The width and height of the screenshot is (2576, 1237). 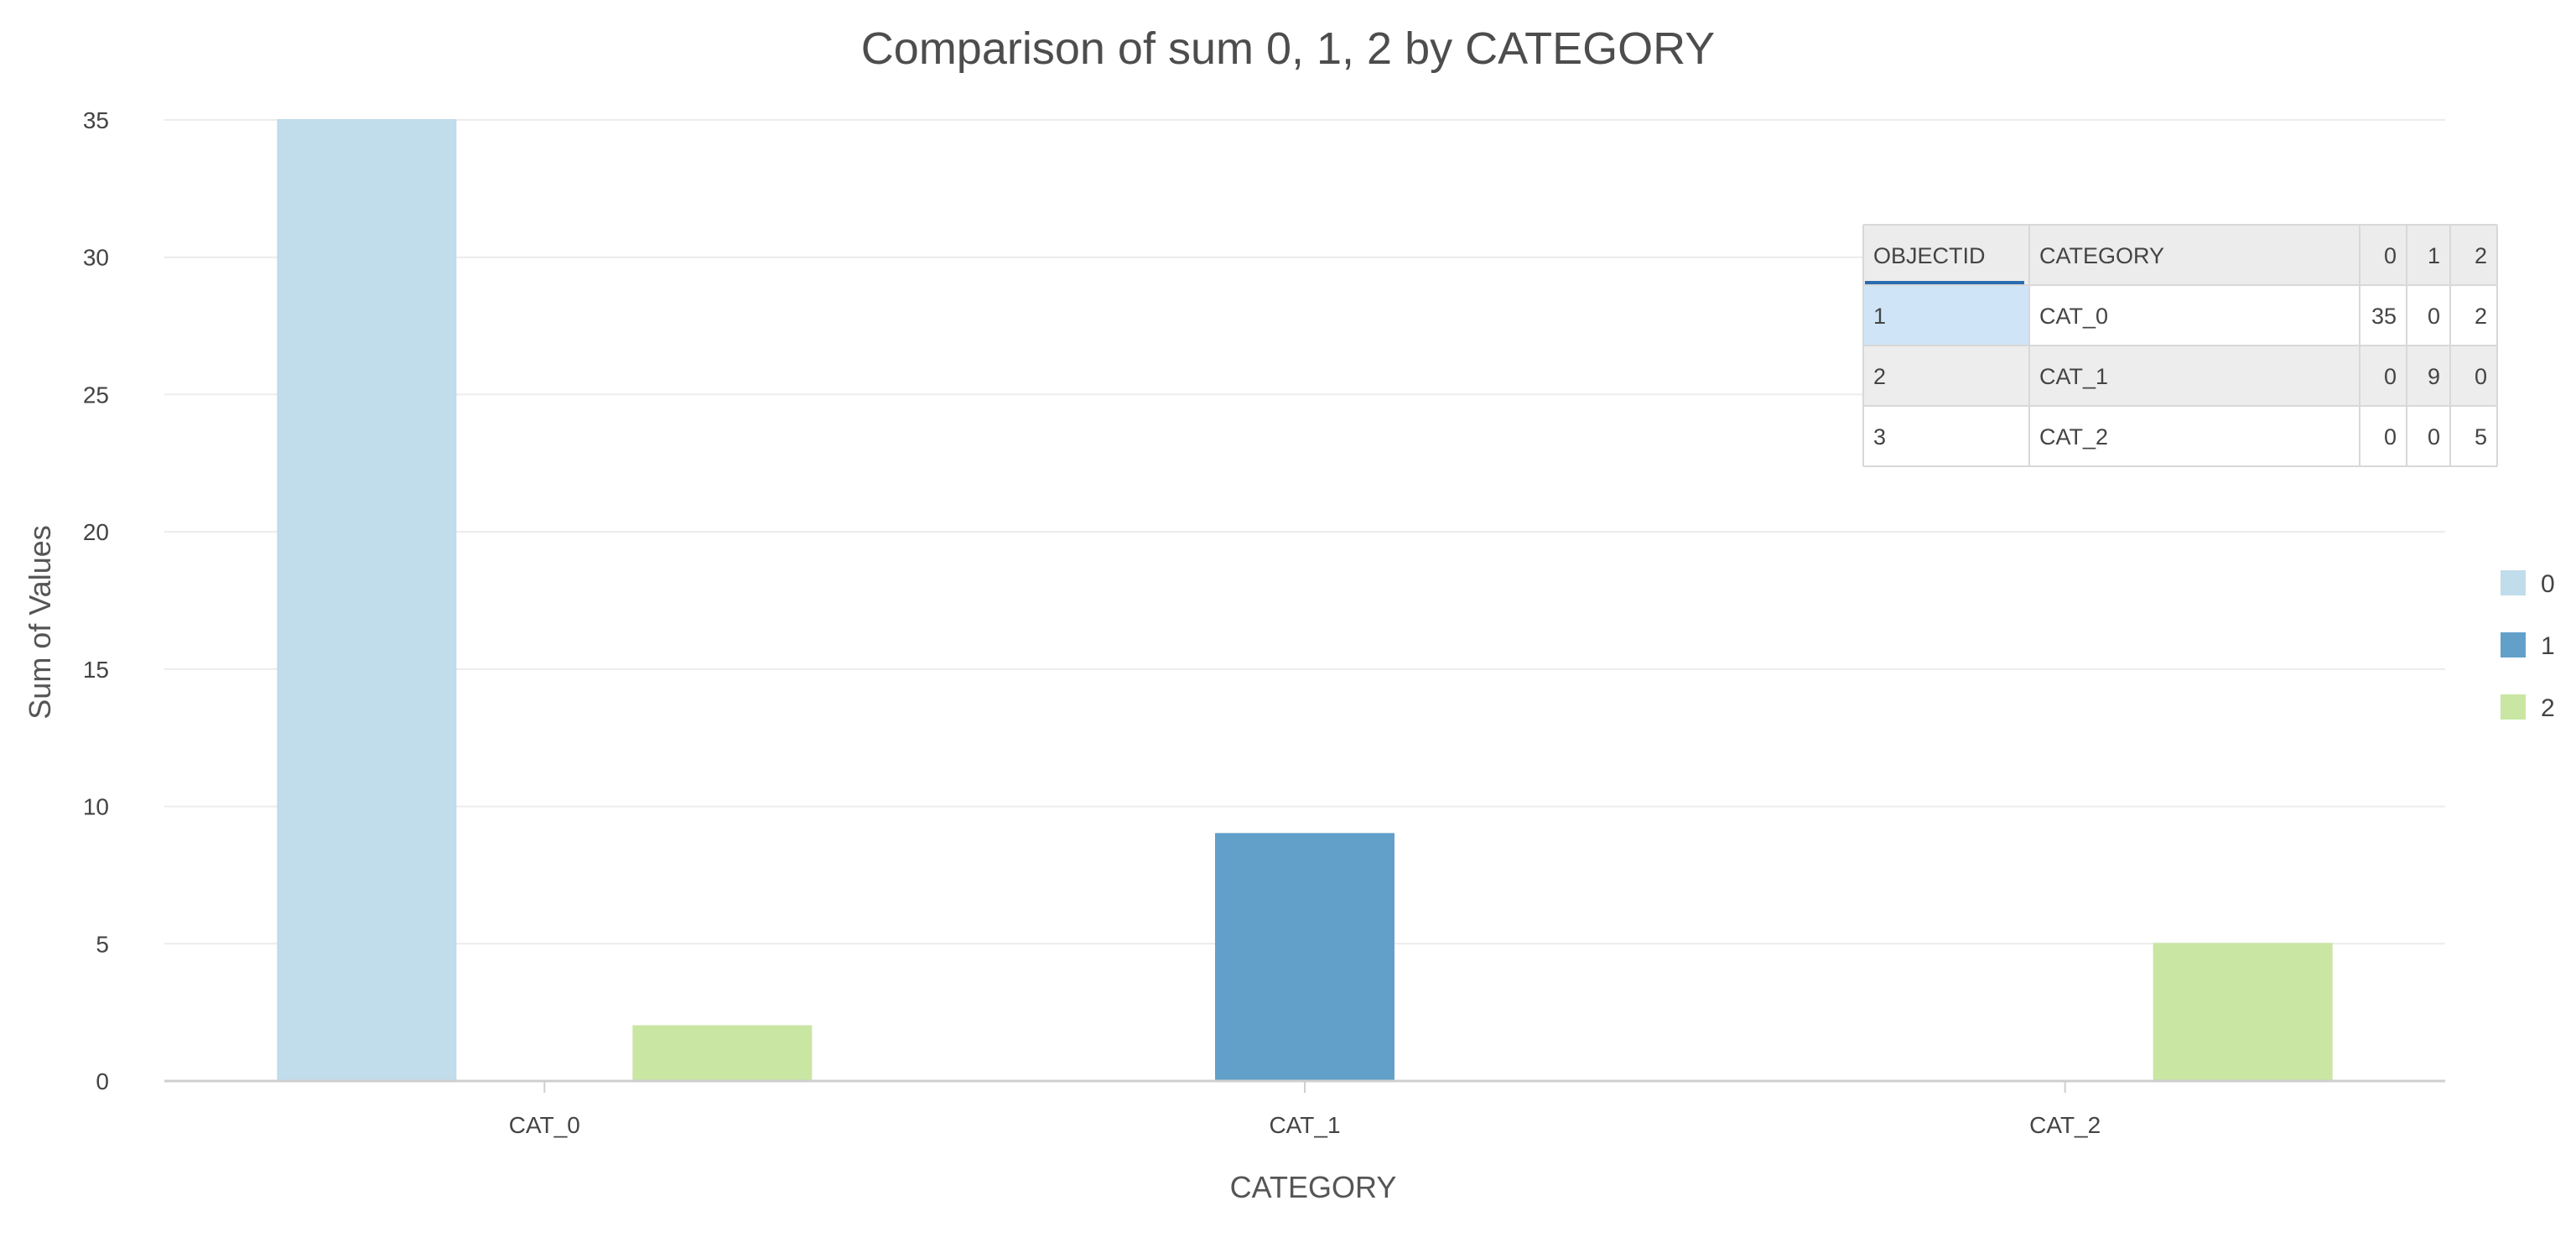 I want to click on y-tick-label: 25, so click(x=96, y=395).